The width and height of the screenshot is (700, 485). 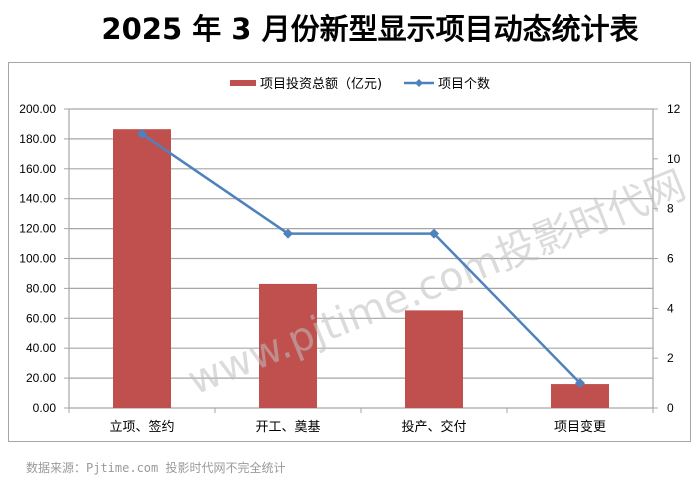 I want to click on chart-title: 2025 年 3 月份新型显示项目动态统计表, so click(x=370, y=29).